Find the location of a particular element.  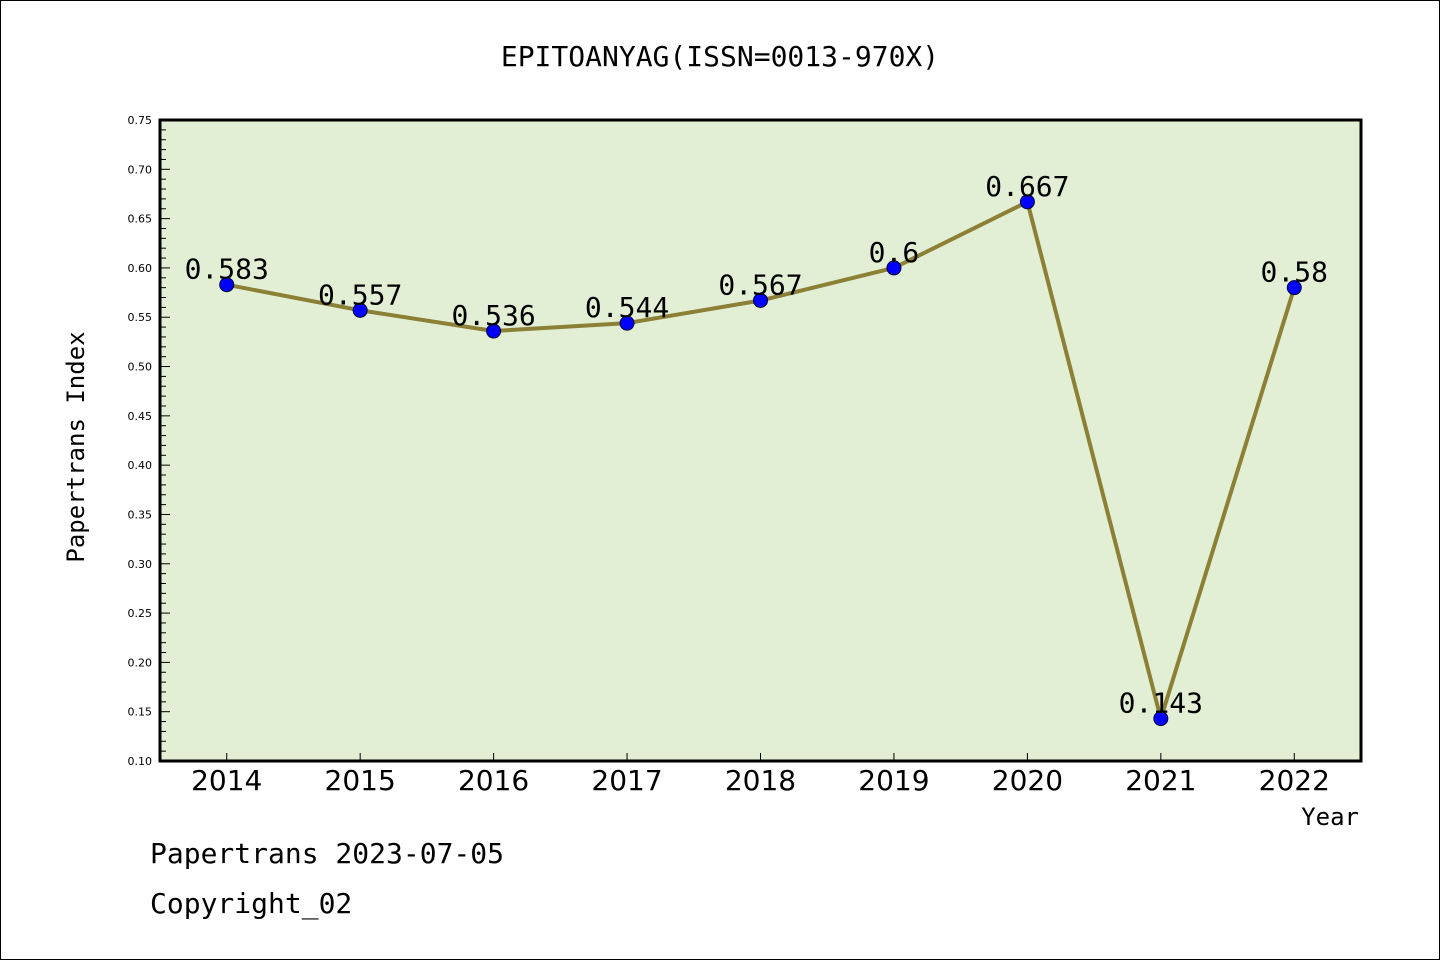

data-label-2014: 0.583 is located at coordinates (227, 269).